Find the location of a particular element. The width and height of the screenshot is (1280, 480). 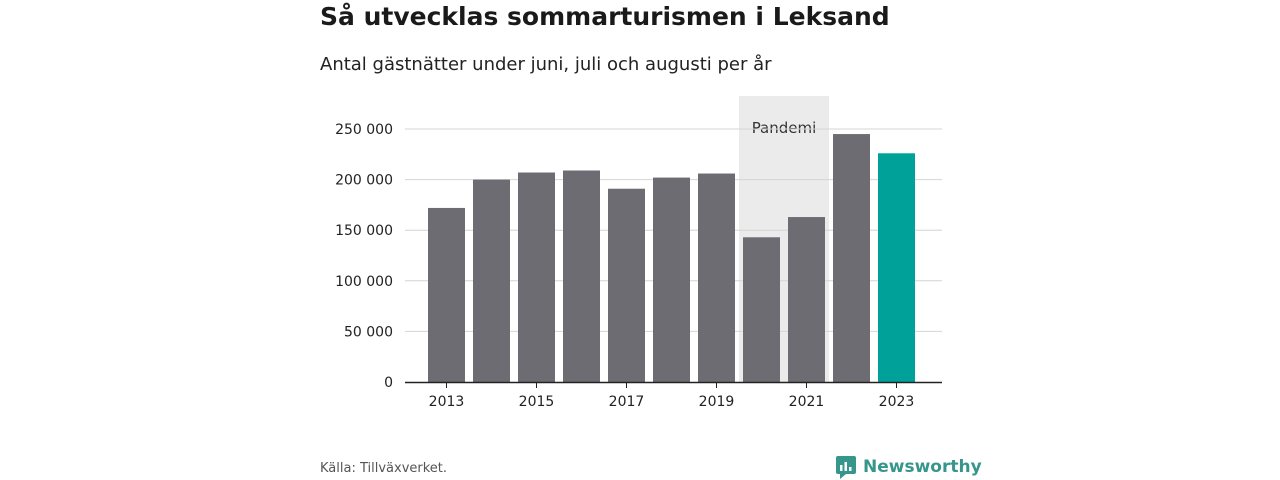

y-tick-label: 100 000 is located at coordinates (364, 282).